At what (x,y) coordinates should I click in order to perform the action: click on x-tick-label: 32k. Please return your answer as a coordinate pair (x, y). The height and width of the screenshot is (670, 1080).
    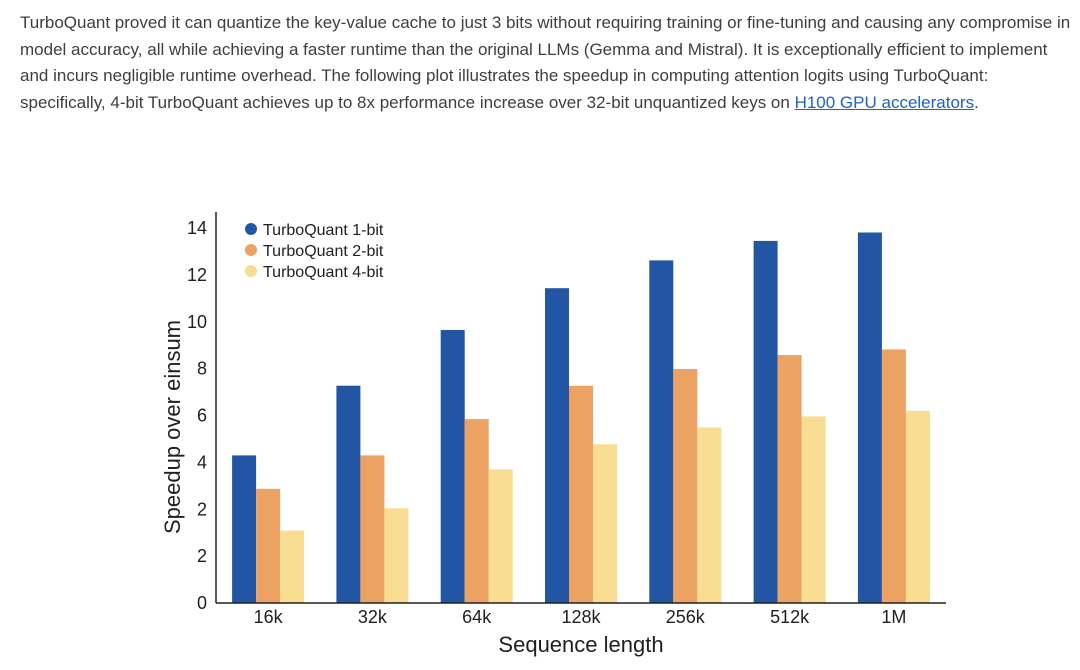
    Looking at the image, I should click on (373, 617).